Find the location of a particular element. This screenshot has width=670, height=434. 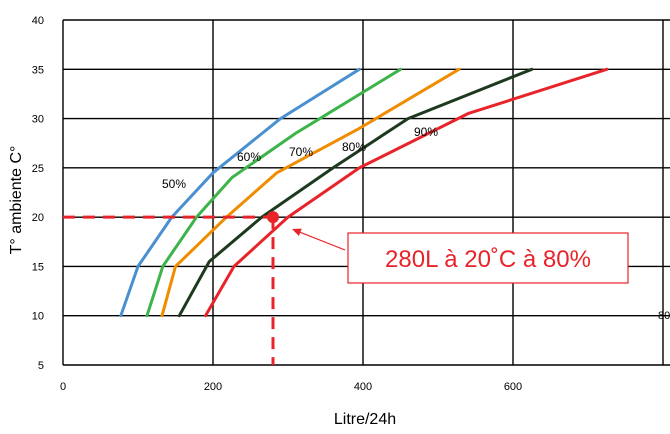

y-tick-label: 10 is located at coordinates (38, 317).